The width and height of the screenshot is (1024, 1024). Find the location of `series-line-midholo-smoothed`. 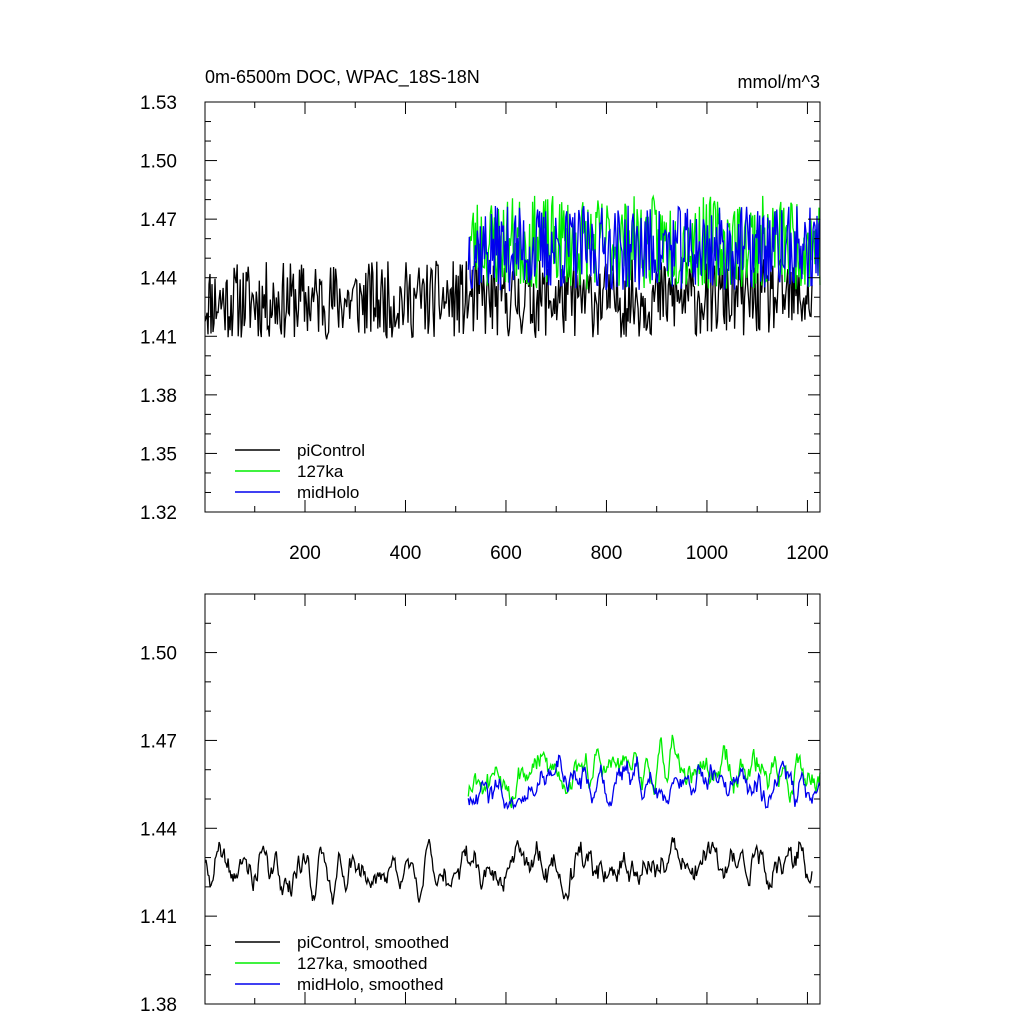

series-line-midholo-smoothed is located at coordinates (644, 782).